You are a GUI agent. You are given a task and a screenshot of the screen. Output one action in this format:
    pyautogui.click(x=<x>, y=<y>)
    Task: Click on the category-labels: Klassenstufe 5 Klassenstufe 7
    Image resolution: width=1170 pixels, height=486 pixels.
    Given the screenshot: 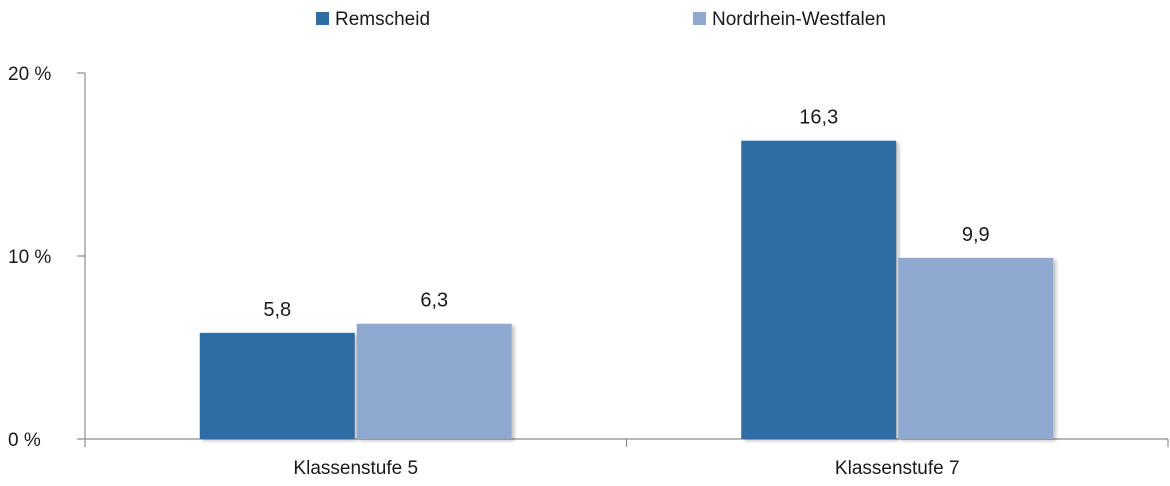 What is the action you would take?
    pyautogui.click(x=626, y=468)
    